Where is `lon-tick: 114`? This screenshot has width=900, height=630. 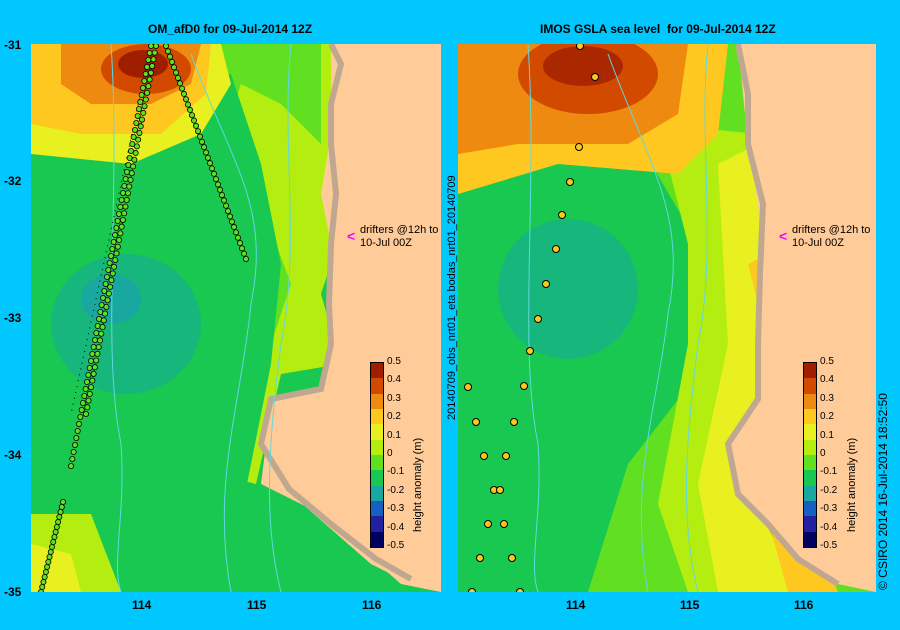
lon-tick: 114 is located at coordinates (142, 605).